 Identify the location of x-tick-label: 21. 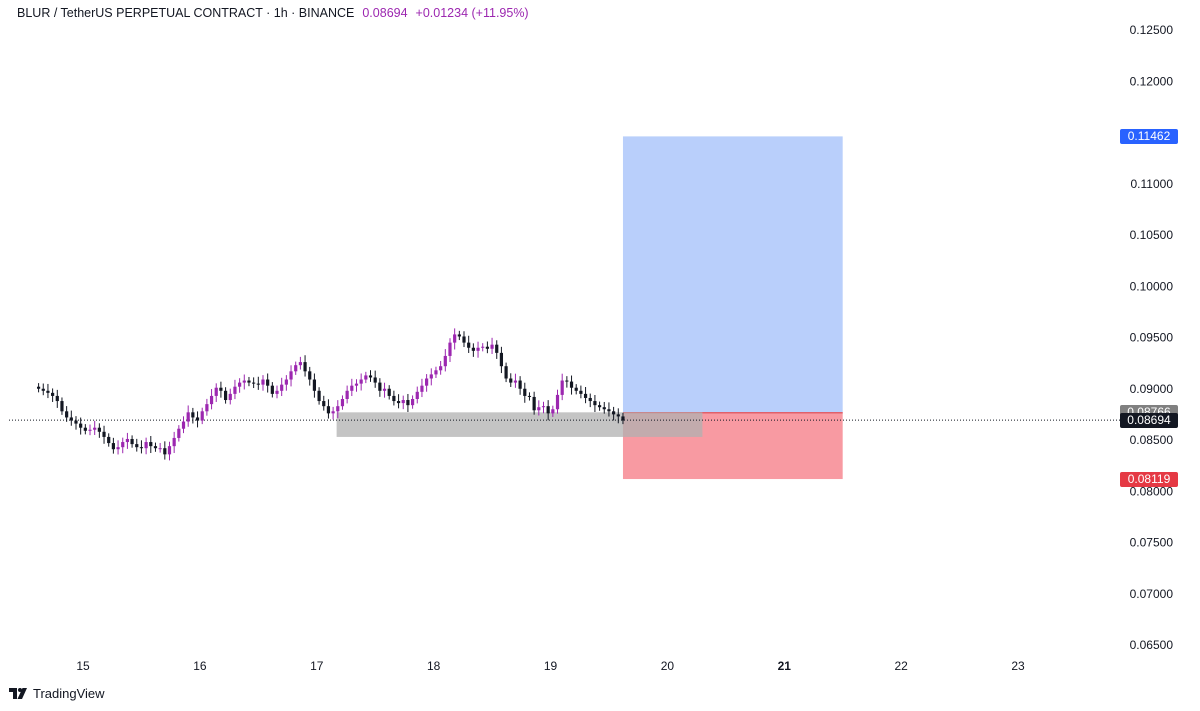
(785, 666).